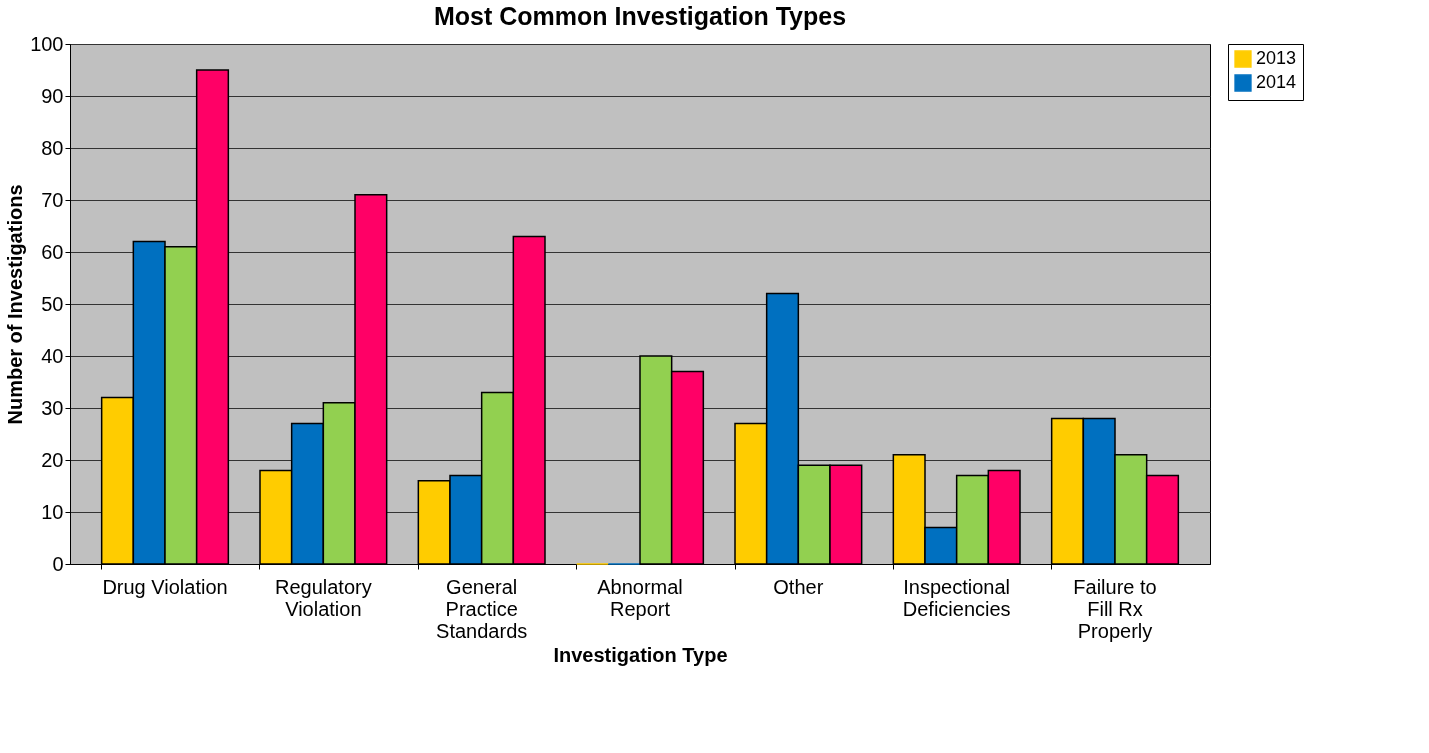 Image resolution: width=1429 pixels, height=753 pixels. What do you see at coordinates (58, 563) in the screenshot?
I see `y-tick-label: 0` at bounding box center [58, 563].